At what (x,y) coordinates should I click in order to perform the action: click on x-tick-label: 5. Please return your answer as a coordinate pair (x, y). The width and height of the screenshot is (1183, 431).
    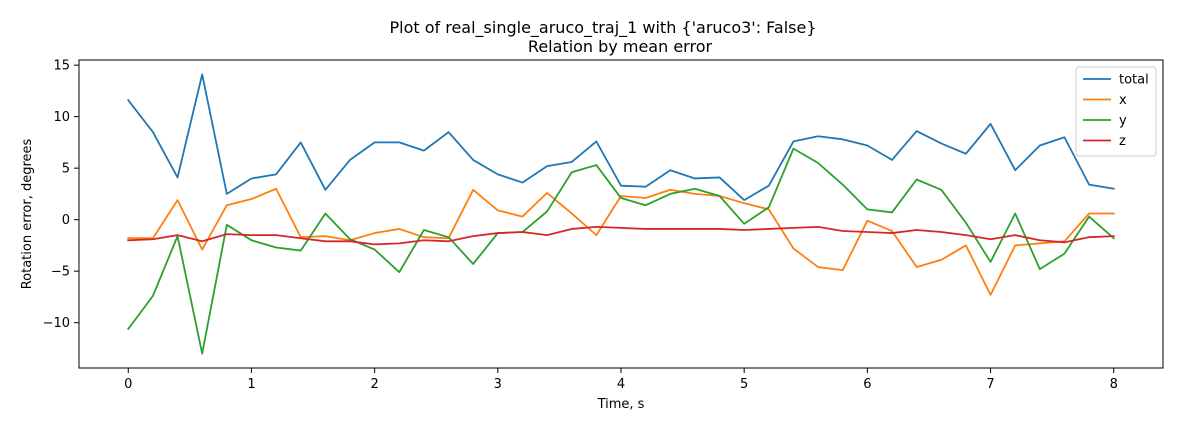
    Looking at the image, I should click on (744, 384).